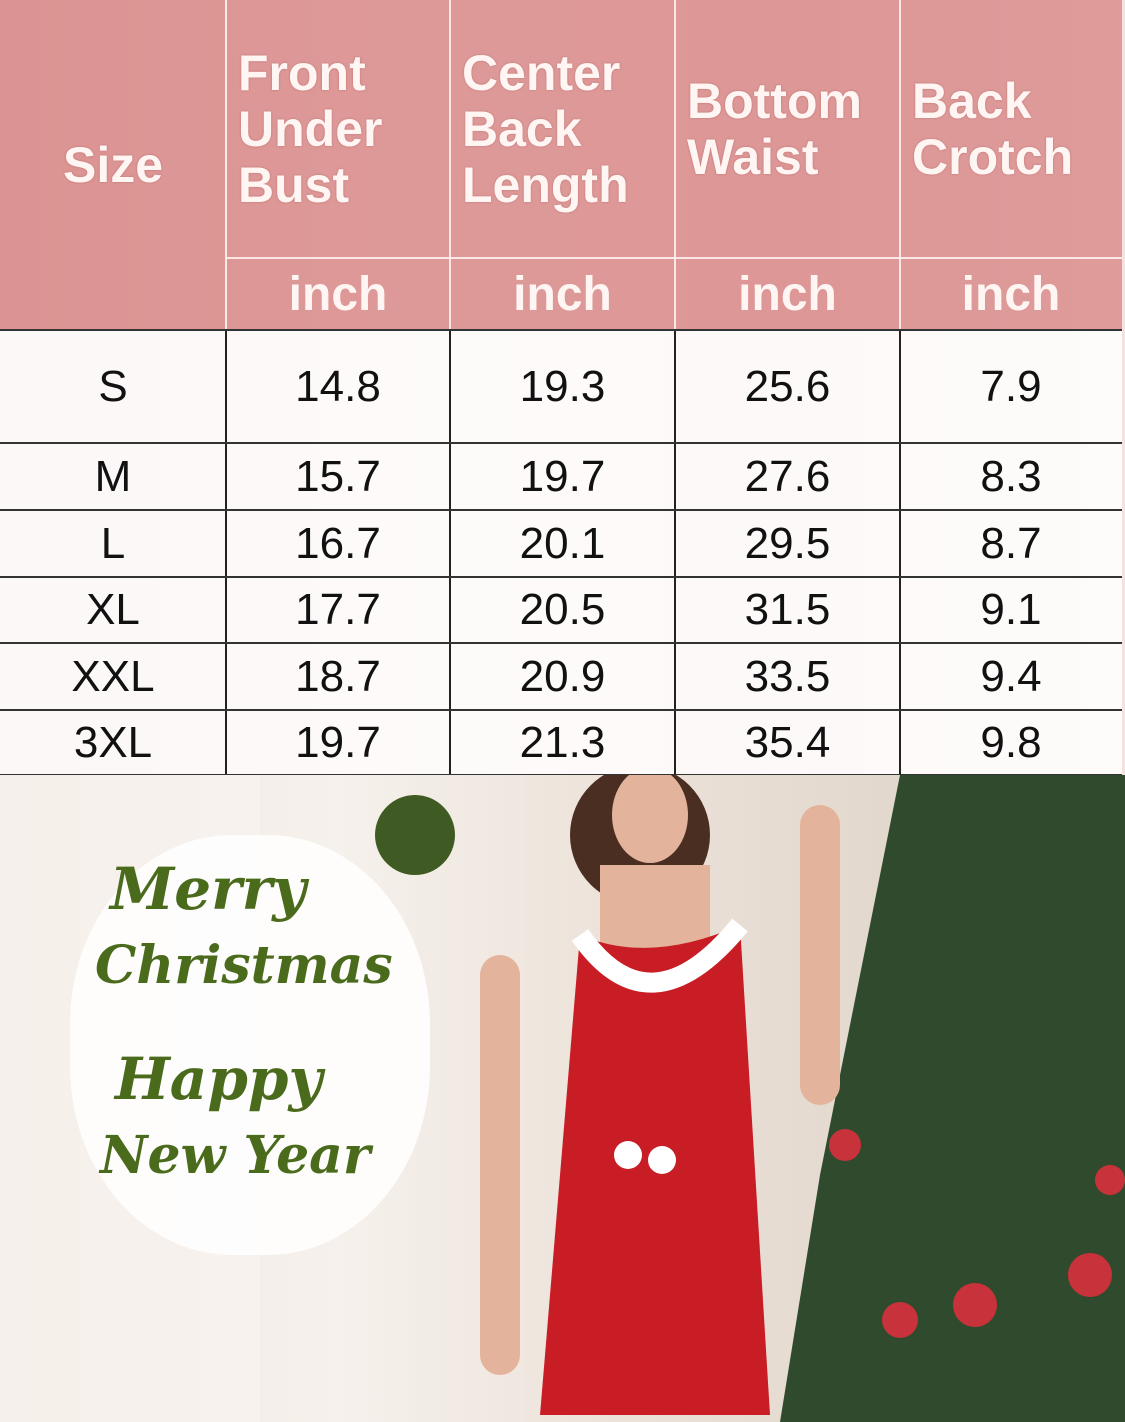 This screenshot has width=1125, height=1422. What do you see at coordinates (787, 610) in the screenshot?
I see `measurement-cell: 31.5` at bounding box center [787, 610].